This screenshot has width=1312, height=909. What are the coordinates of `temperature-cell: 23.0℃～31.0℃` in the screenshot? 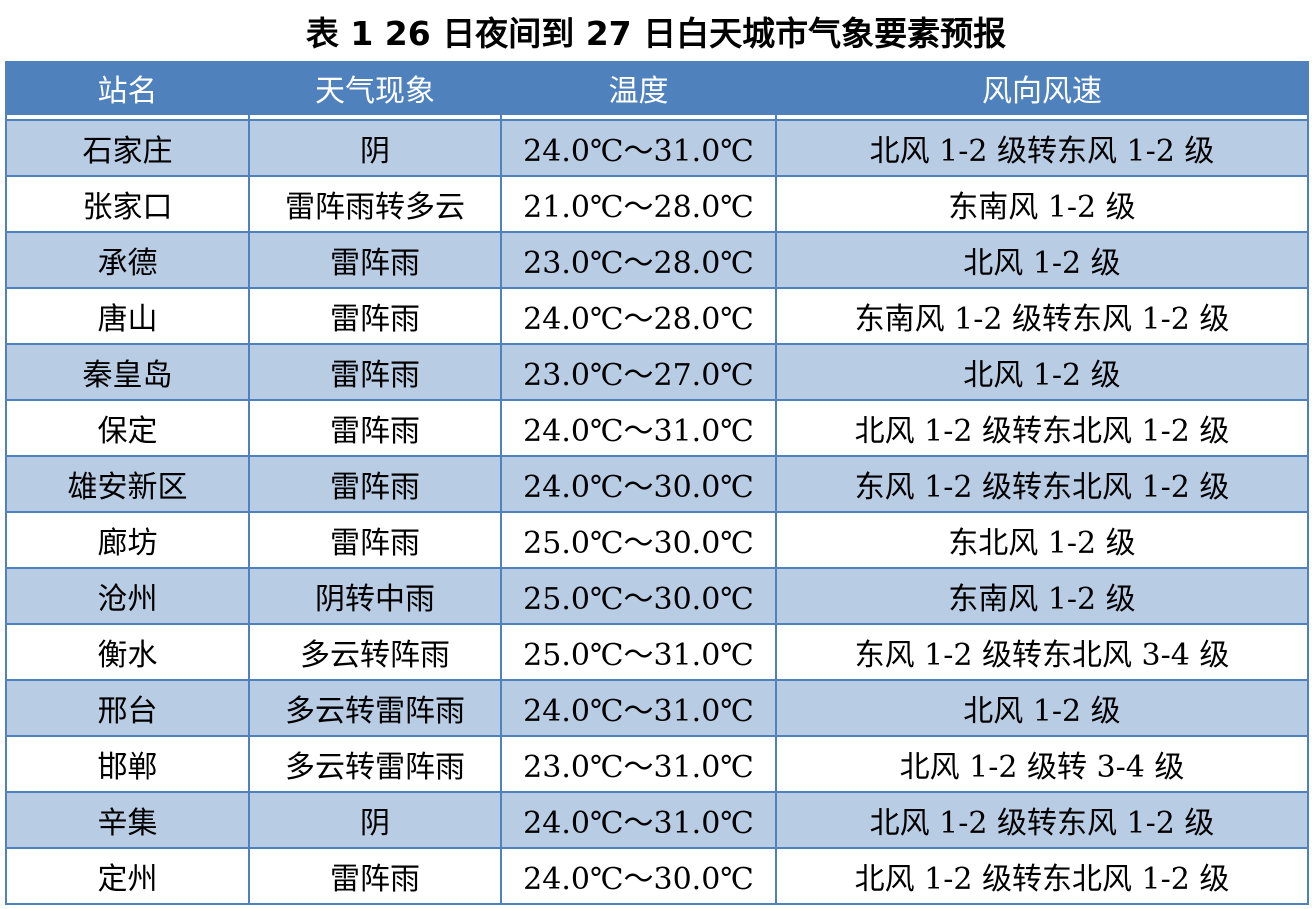 It's located at (638, 764).